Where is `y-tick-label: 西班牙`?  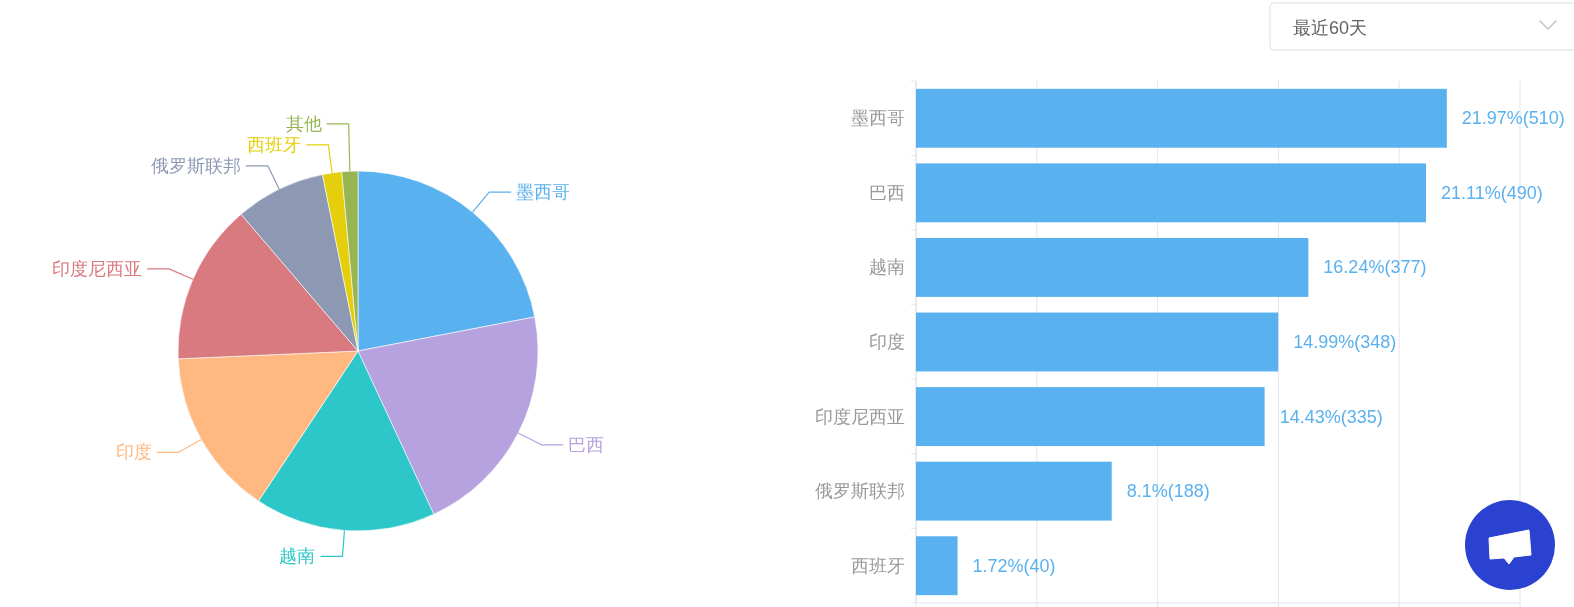 y-tick-label: 西班牙 is located at coordinates (878, 565).